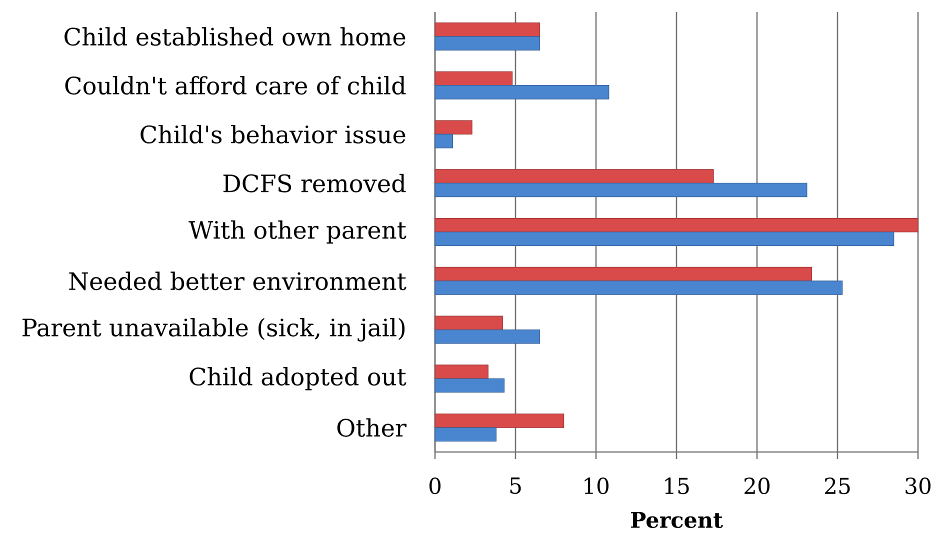 The image size is (949, 538). I want to click on y-tick-label: Child adopted out, so click(298, 378).